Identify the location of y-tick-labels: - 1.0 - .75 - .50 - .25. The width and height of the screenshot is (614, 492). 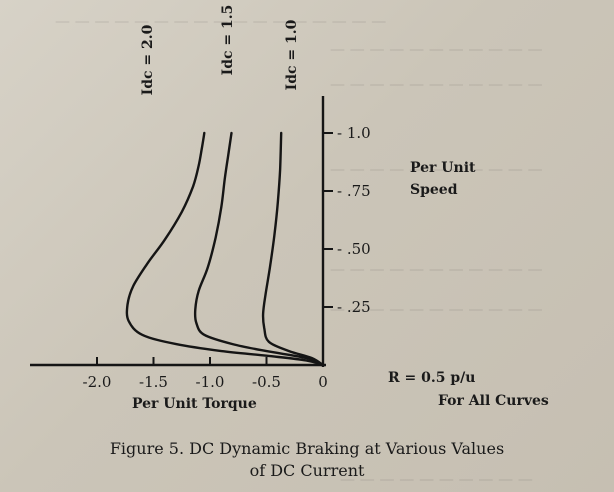
(354, 220).